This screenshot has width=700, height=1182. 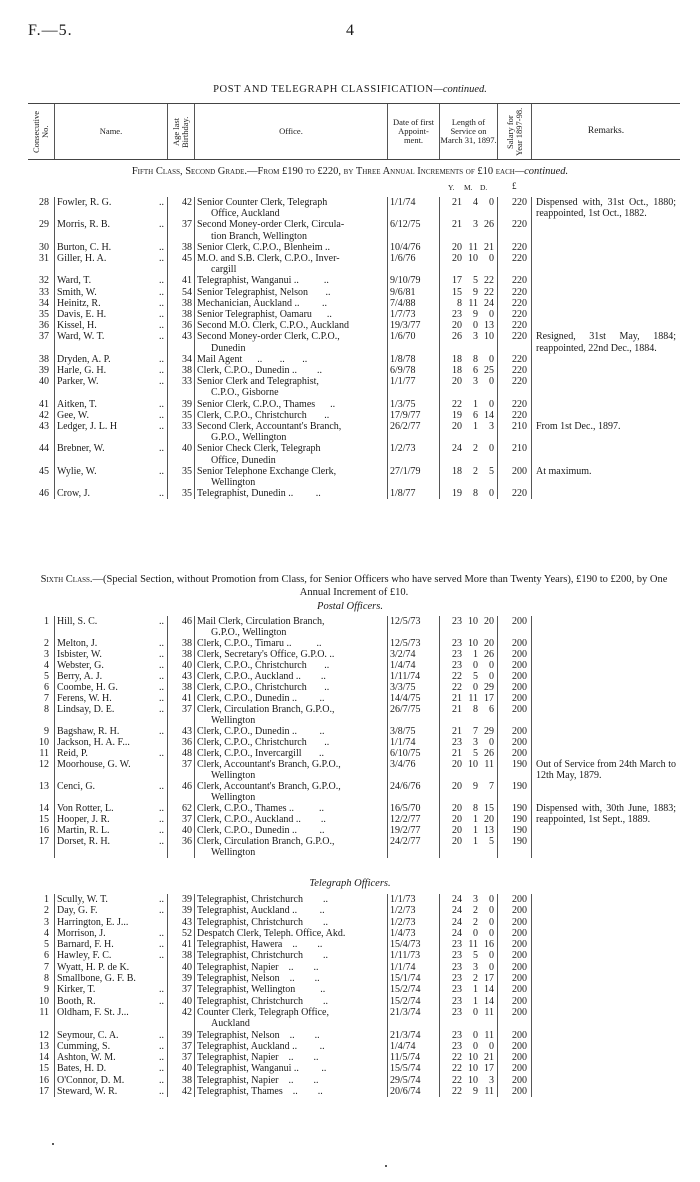 I want to click on appointment-date: 1/4/74, so click(x=414, y=1046).